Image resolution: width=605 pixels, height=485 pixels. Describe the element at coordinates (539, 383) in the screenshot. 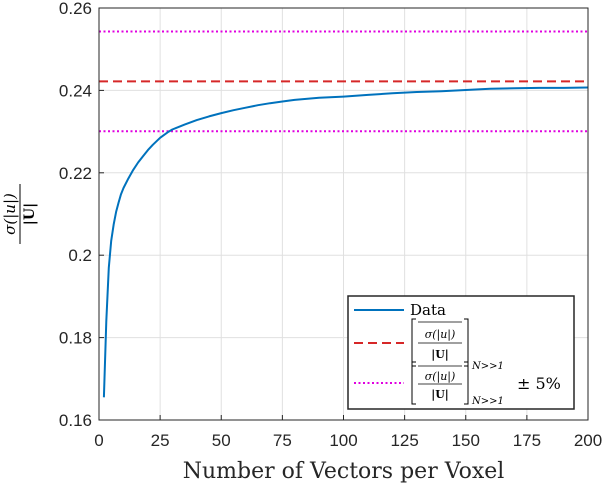

I see `legend-band-suffix: ± 5%` at that location.